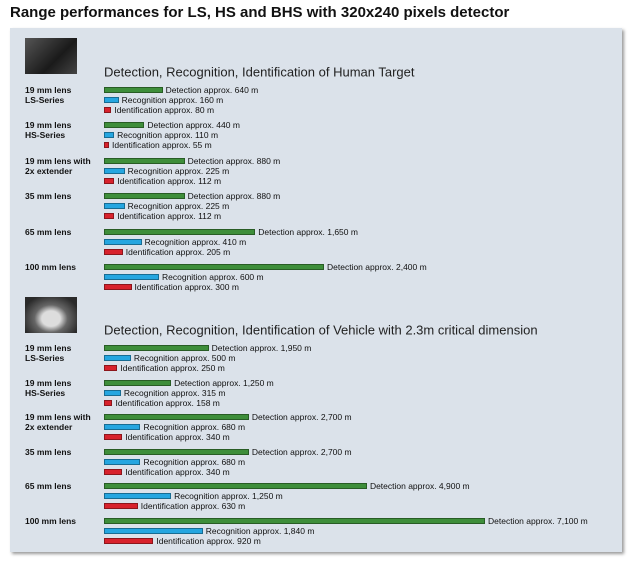 This screenshot has height=571, width=636. I want to click on value-label: Detection approx. 640 m, so click(212, 90).